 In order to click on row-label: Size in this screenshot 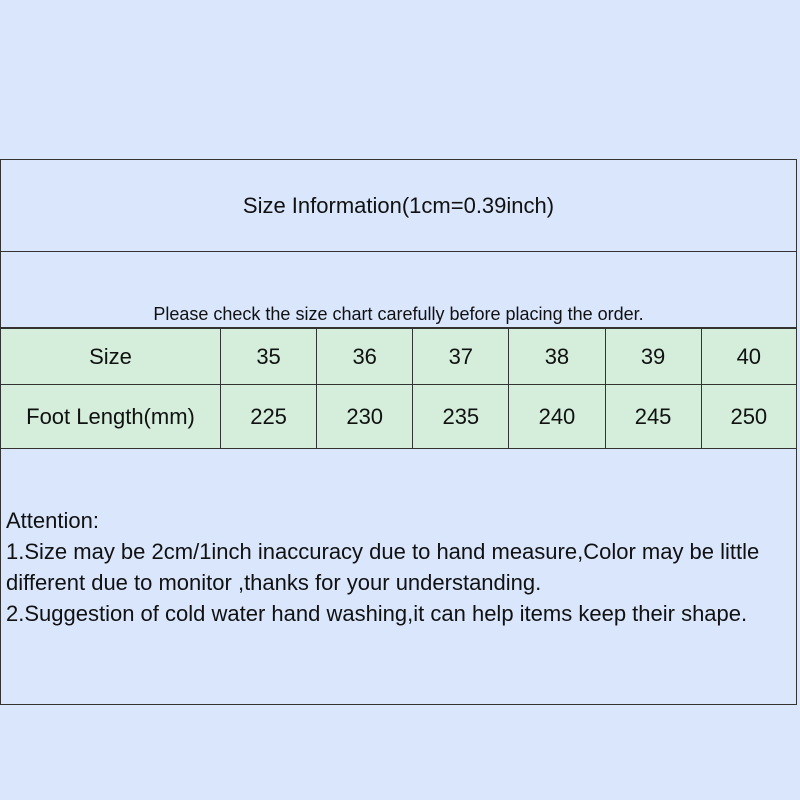, I will do `click(111, 356)`.